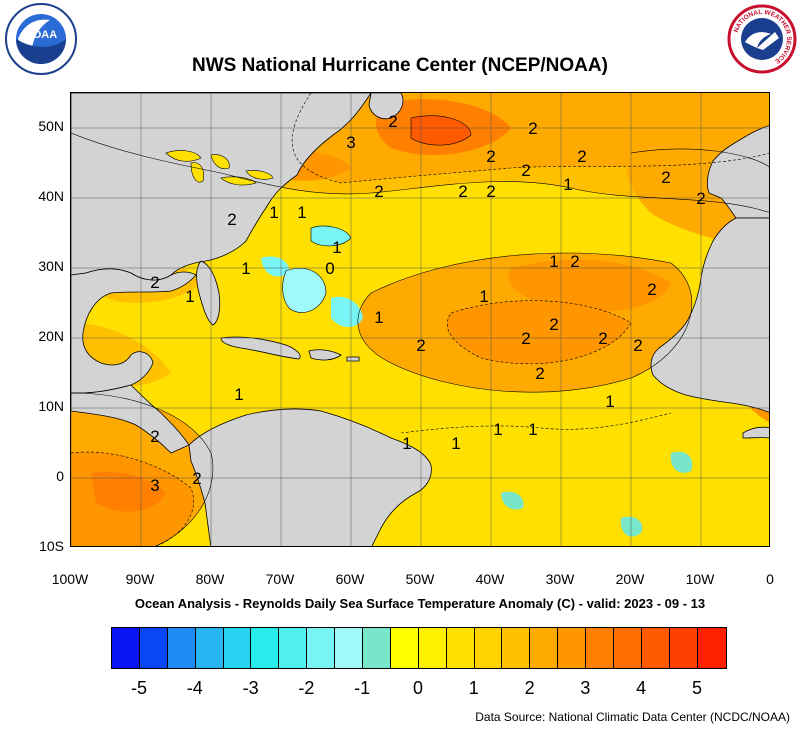 The height and width of the screenshot is (737, 800). Describe the element at coordinates (51, 336) in the screenshot. I see `lat-label: 20N` at that location.